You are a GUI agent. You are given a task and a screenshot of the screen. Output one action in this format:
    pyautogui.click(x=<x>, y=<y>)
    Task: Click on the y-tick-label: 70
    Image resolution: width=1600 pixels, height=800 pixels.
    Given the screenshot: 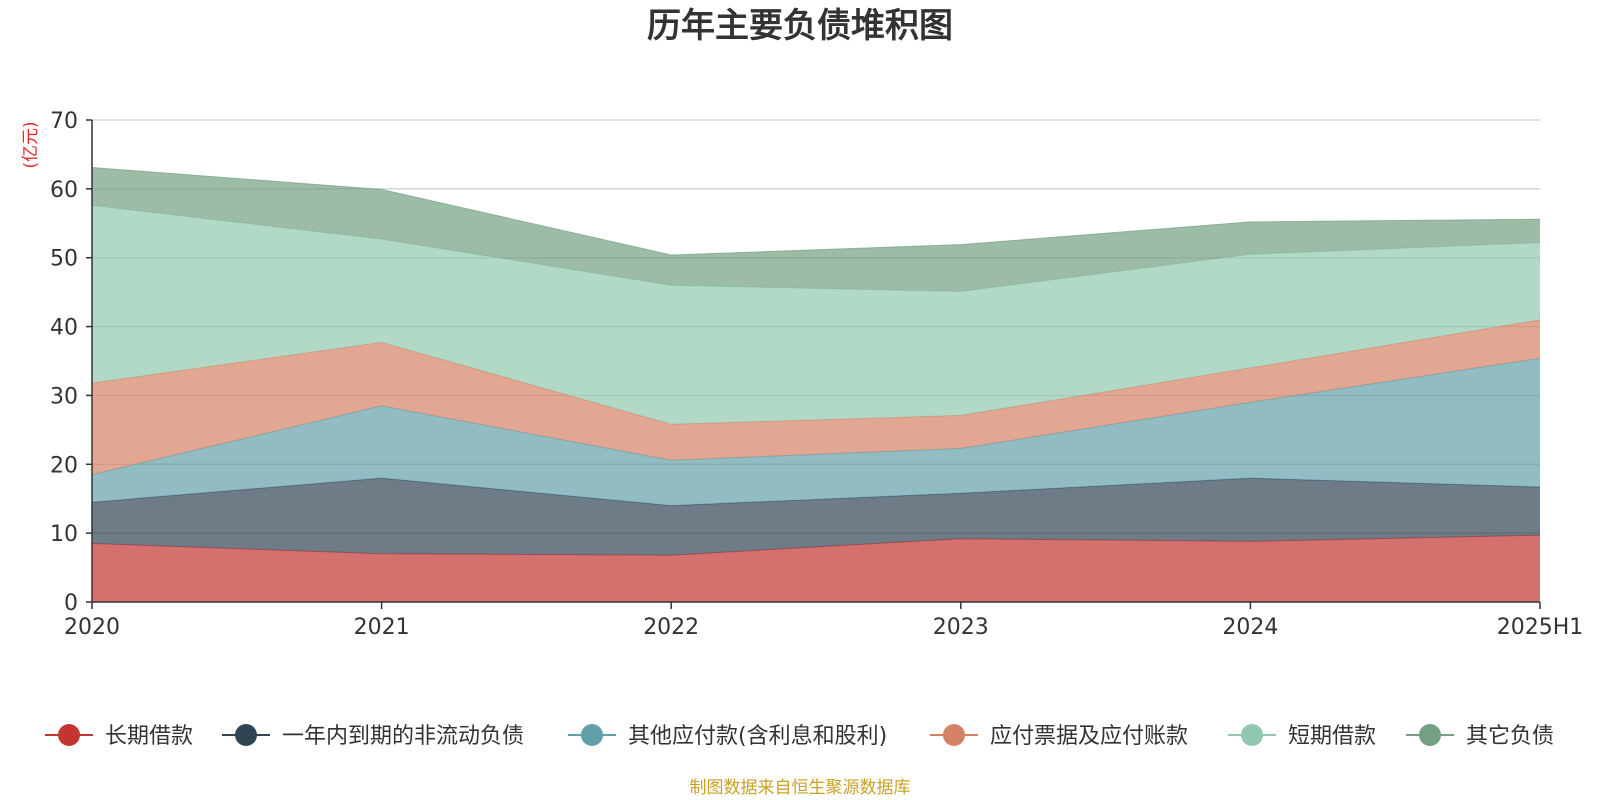 What is the action you would take?
    pyautogui.click(x=64, y=121)
    